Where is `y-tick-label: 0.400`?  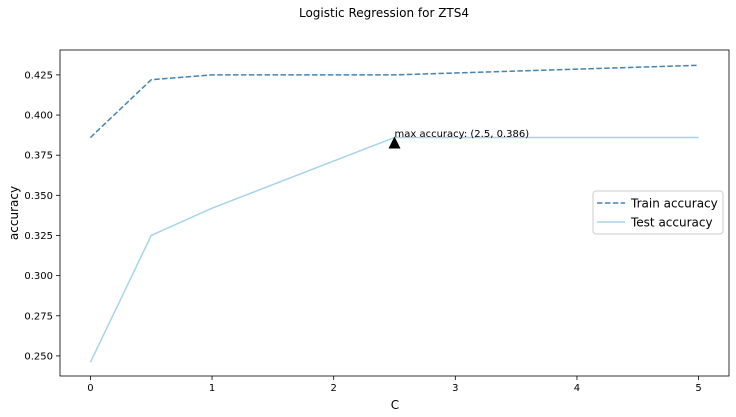 y-tick-label: 0.400 is located at coordinates (38, 116).